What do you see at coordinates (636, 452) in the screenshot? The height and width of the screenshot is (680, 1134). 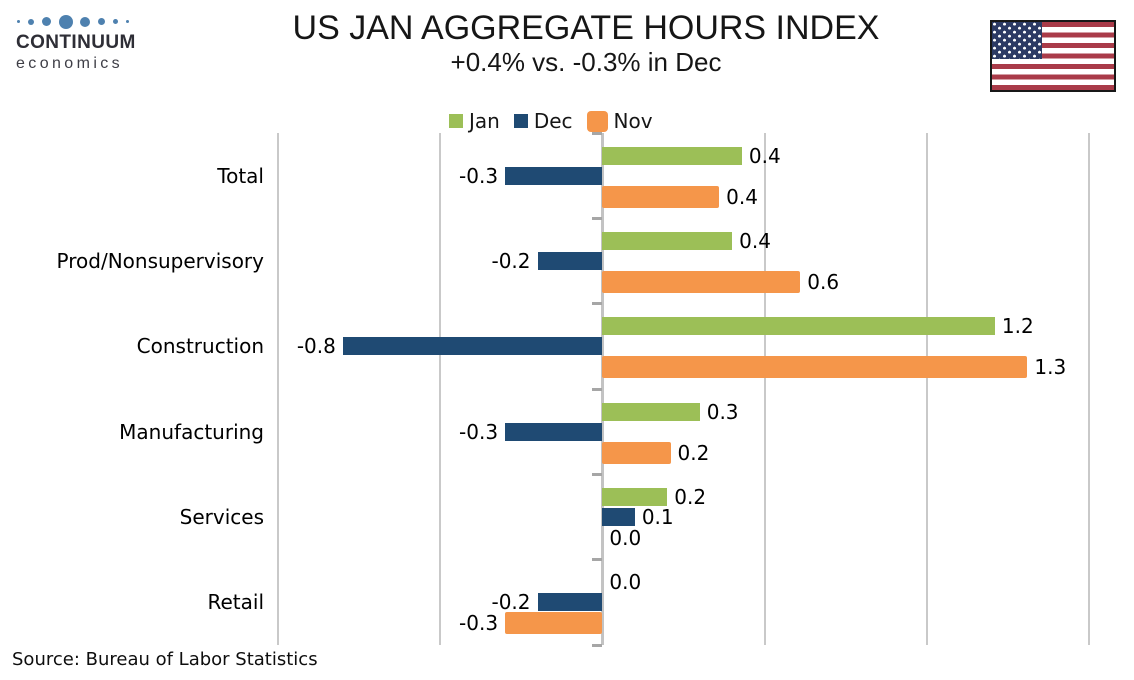 I see `bar-nov-manufacturing` at bounding box center [636, 452].